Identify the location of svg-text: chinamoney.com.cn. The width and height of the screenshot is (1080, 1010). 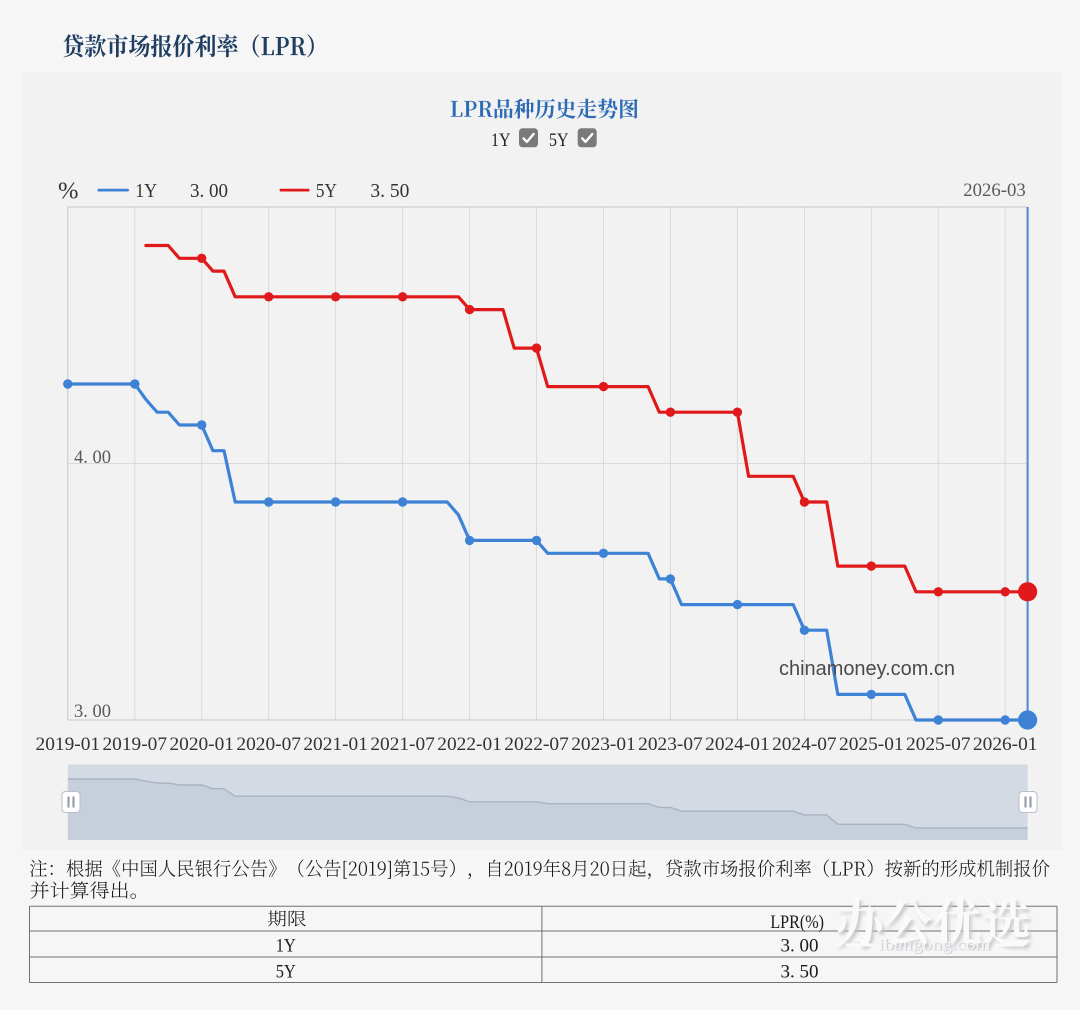
(867, 669).